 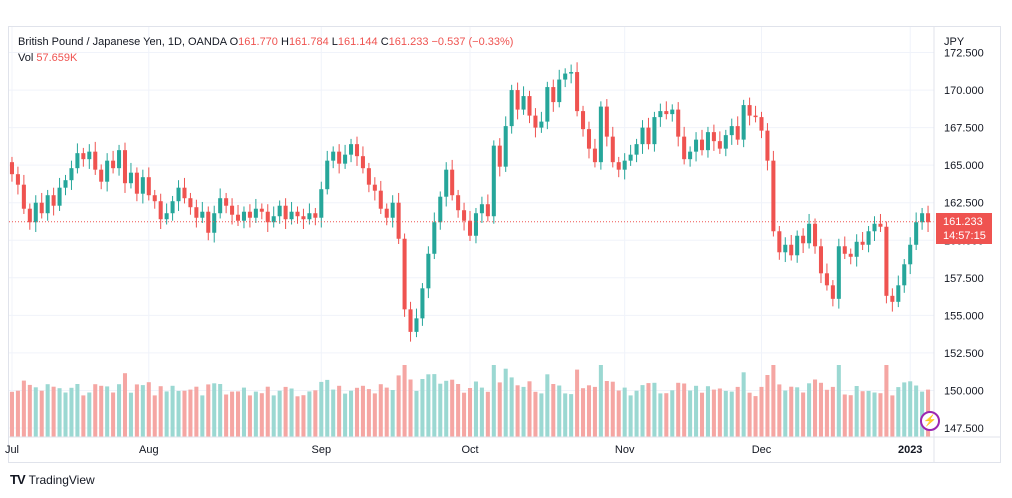 What do you see at coordinates (122, 42) in the screenshot?
I see `symbol-title: British Pound / Japanese Yen, 1D, OANDA` at bounding box center [122, 42].